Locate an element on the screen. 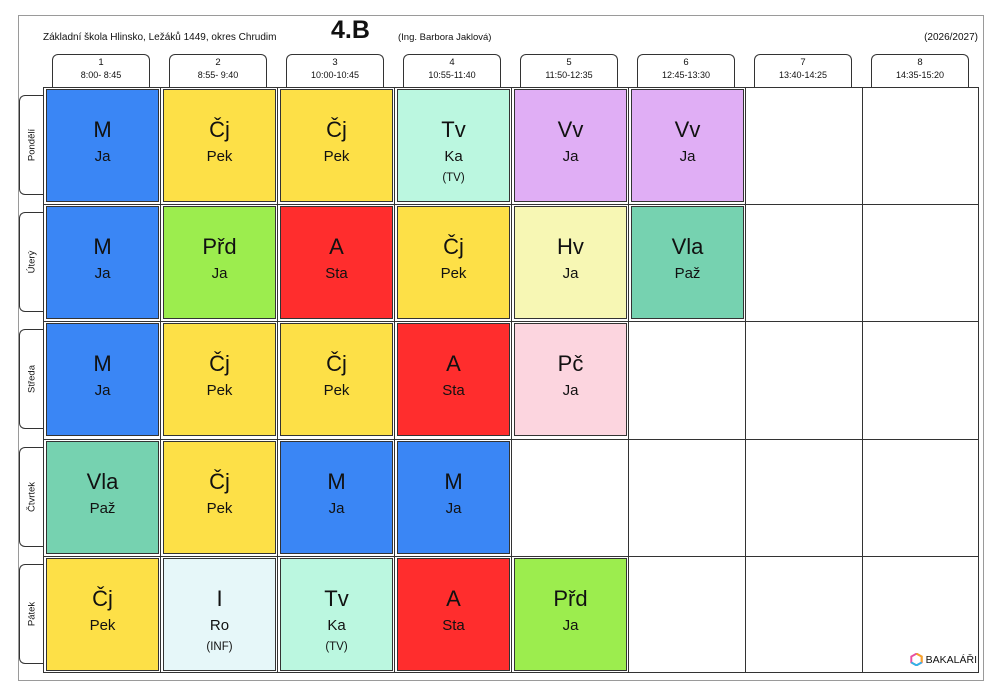 The image size is (1000, 697). day-tab-4: Pátek is located at coordinates (31, 613).